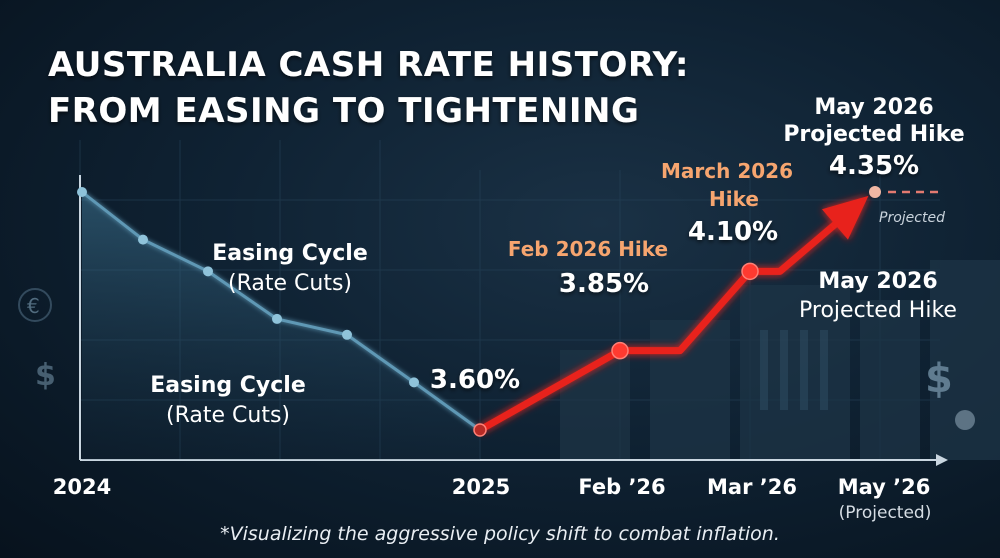 The image size is (1000, 558). Describe the element at coordinates (228, 415) in the screenshot. I see `easing-cycle-sub-2: (Rate Cuts)` at that location.